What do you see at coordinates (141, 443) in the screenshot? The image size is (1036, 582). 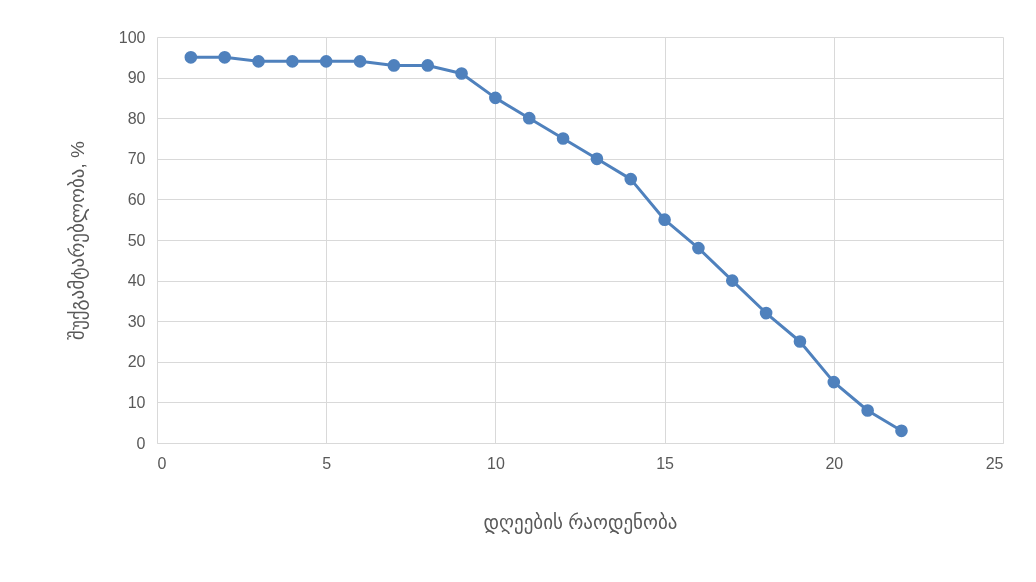 I see `y-tick-label: 0` at bounding box center [141, 443].